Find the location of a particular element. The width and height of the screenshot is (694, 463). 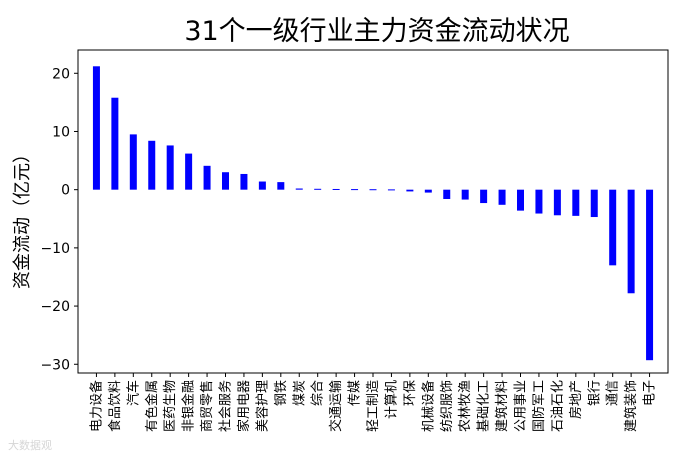

x-tick-label-23: 建筑材料 is located at coordinates (502, 406).